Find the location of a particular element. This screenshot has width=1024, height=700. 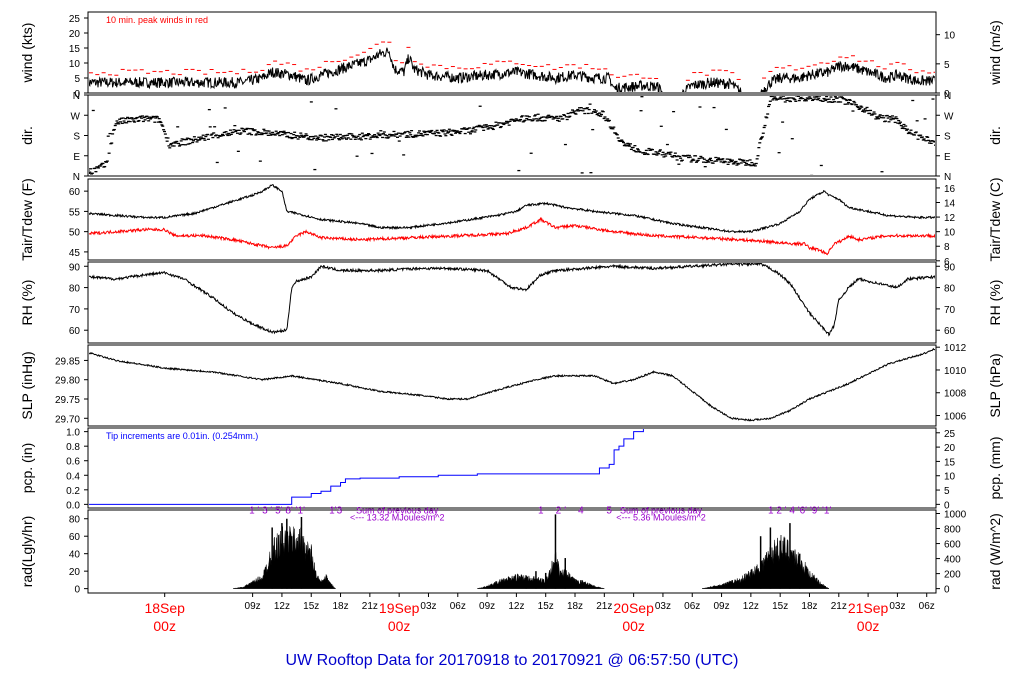

date-label: 21Sep is located at coordinates (868, 608).